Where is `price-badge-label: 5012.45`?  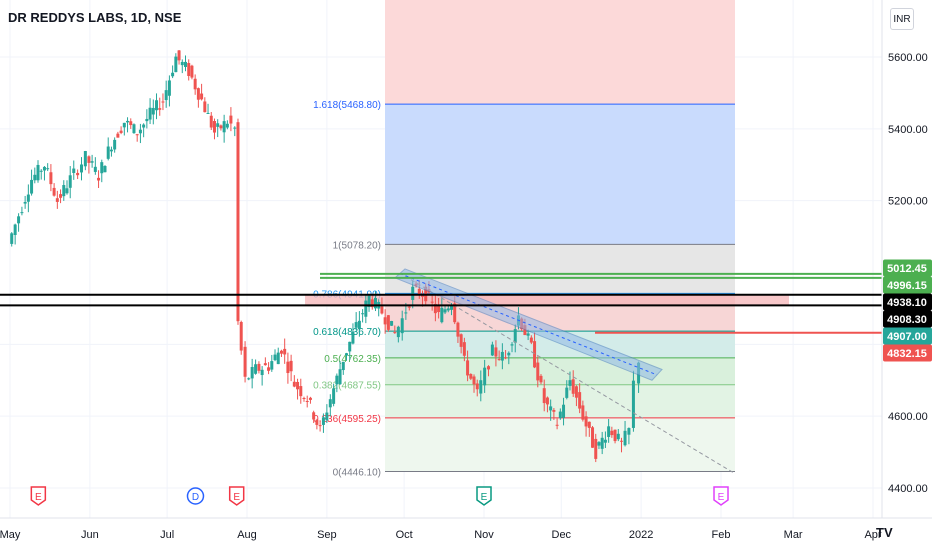
price-badge-label: 5012.45 is located at coordinates (907, 269).